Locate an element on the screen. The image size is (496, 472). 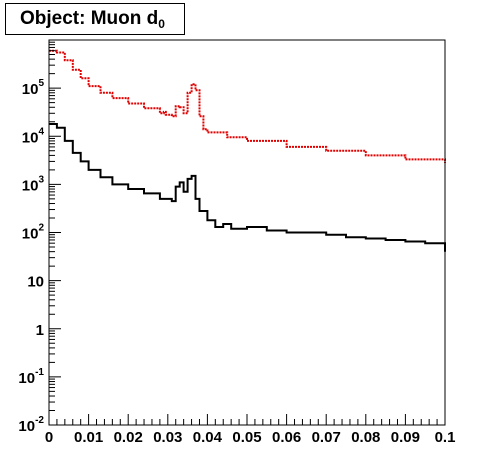
x-tick-label: 0.1 is located at coordinates (445, 437).